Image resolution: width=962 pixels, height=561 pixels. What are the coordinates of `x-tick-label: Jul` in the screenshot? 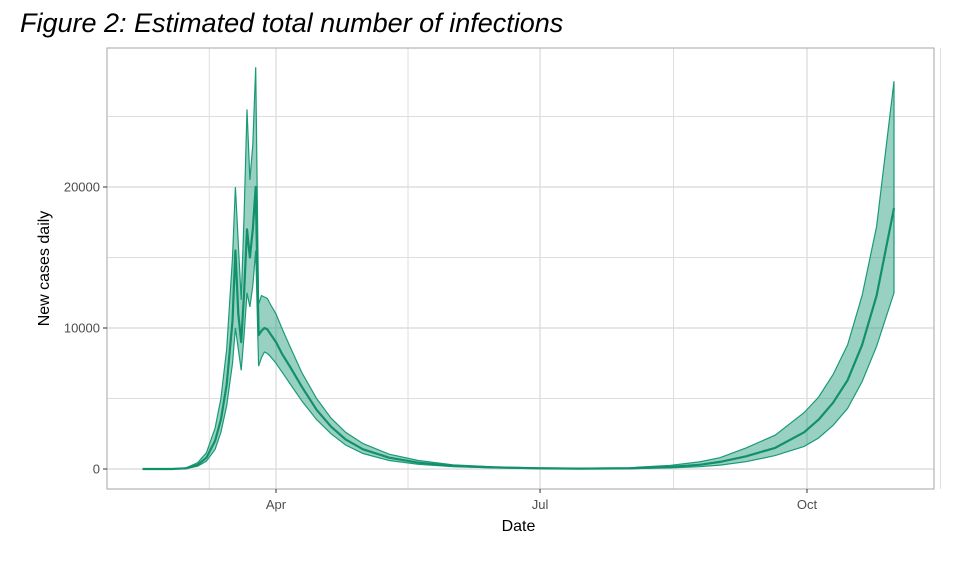 It's located at (540, 504).